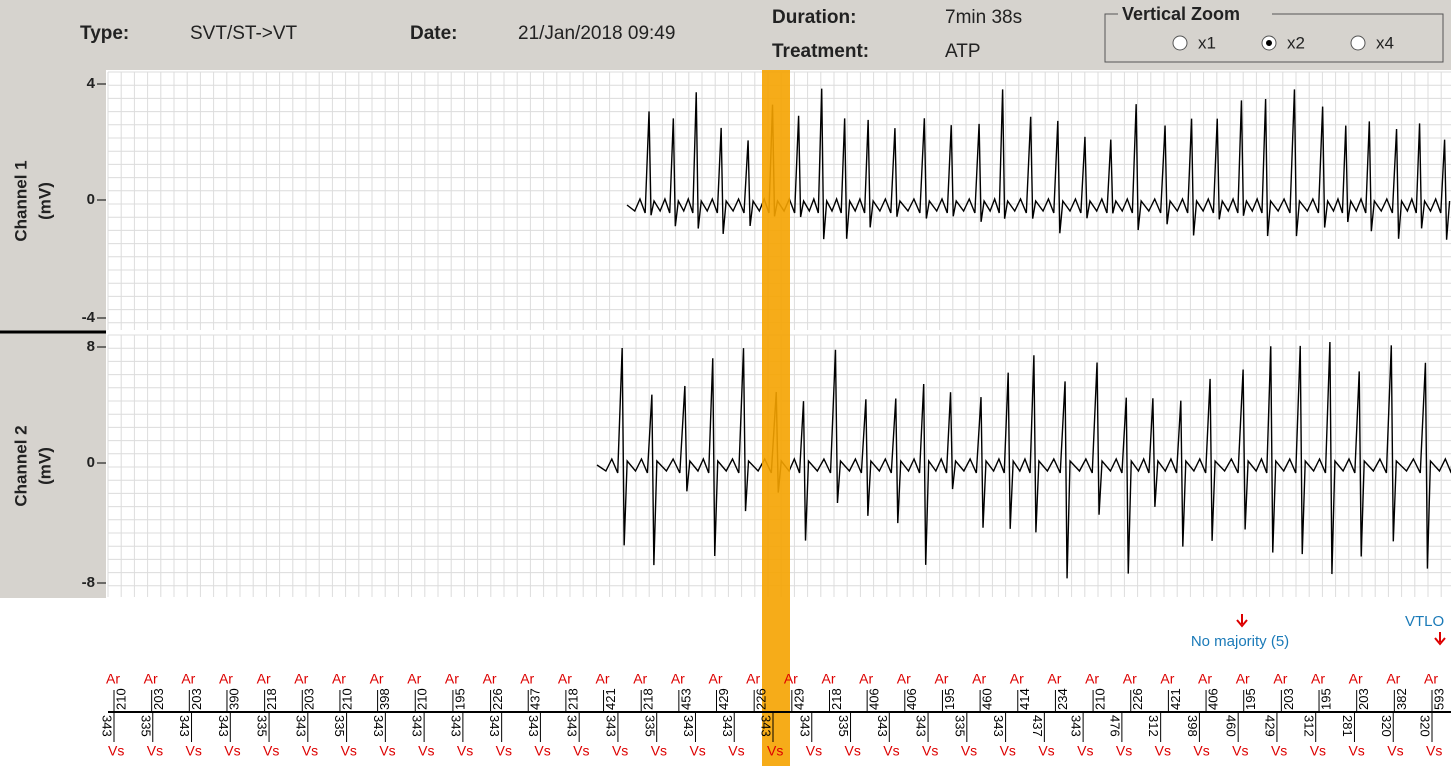 This screenshot has height=766, width=1451. I want to click on zoom-options: x1 x2 x4, so click(1283, 42).